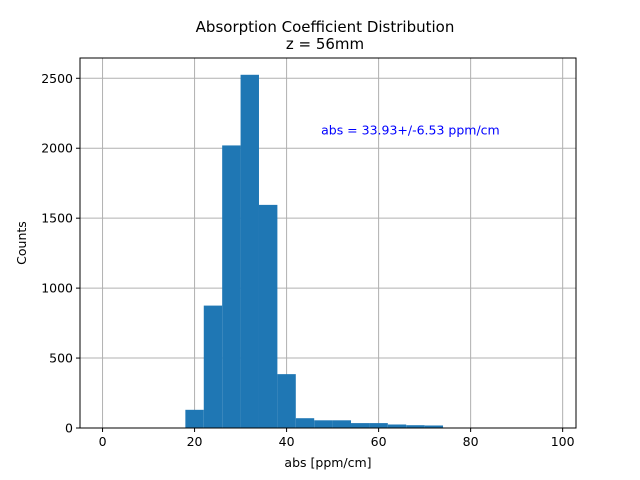 Image resolution: width=640 pixels, height=480 pixels. I want to click on chart-subtitle: z = 56mm, so click(325, 44).